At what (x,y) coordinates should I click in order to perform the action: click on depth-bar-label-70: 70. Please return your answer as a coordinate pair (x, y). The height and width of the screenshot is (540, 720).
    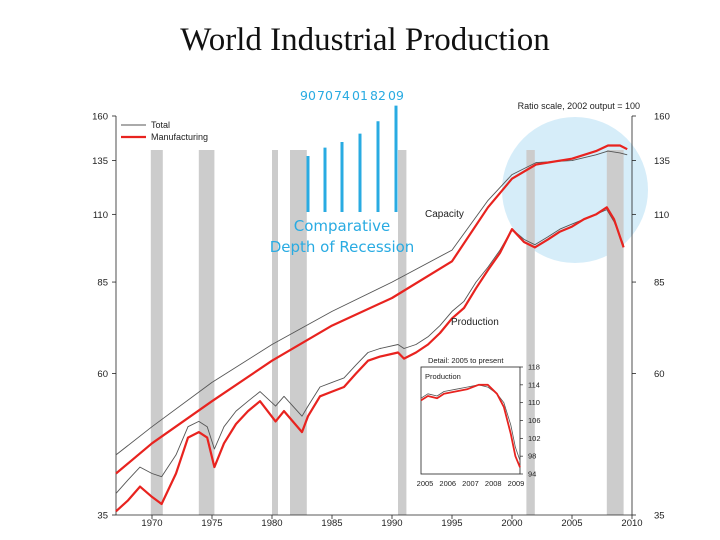
    Looking at the image, I should click on (325, 95).